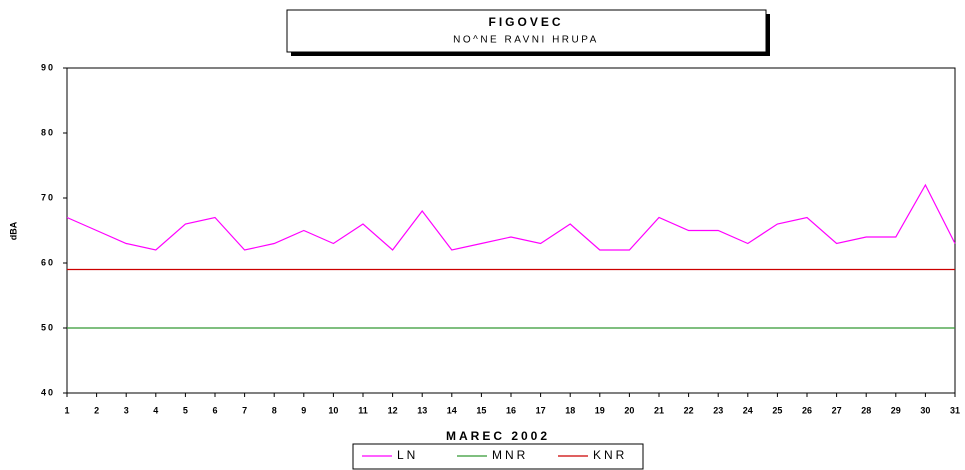  I want to click on x-tick-label: 23, so click(718, 410).